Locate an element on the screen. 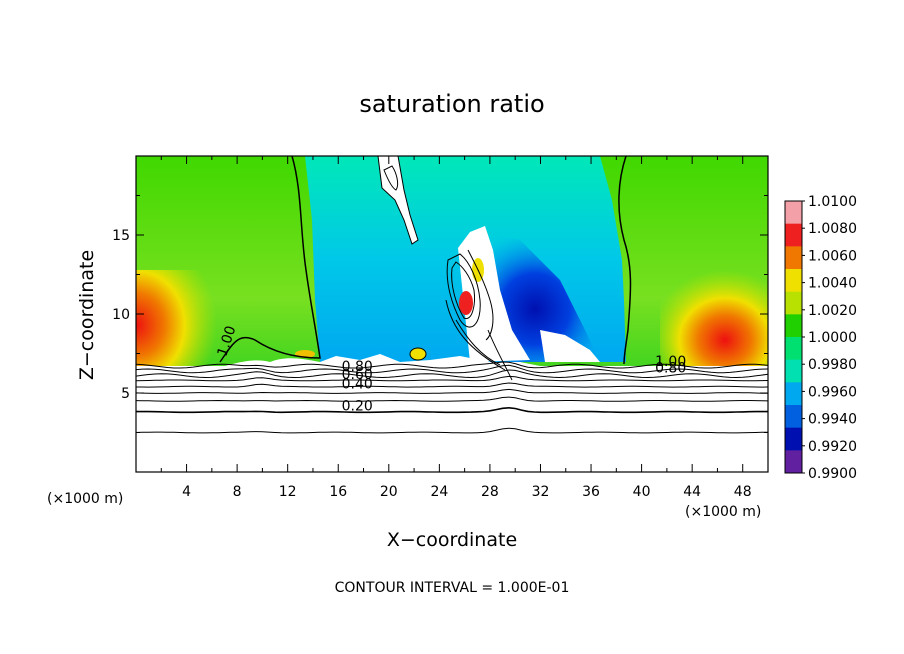 The width and height of the screenshot is (904, 654). lower-contour-set is located at coordinates (452, 397).